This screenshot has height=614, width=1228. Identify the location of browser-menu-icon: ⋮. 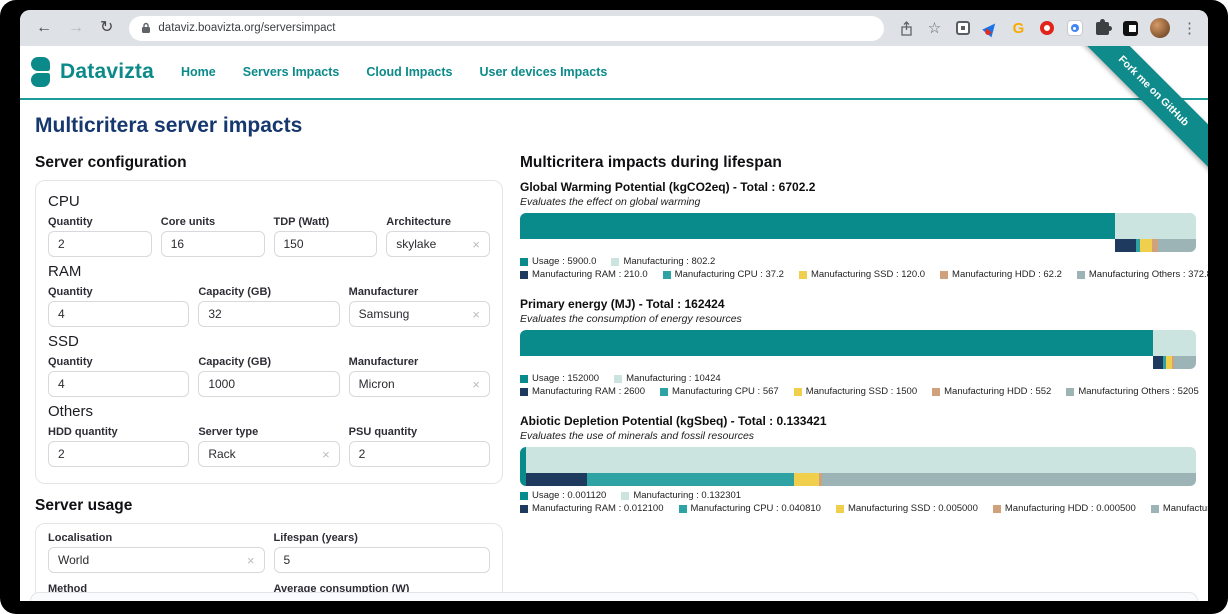
(1189, 28).